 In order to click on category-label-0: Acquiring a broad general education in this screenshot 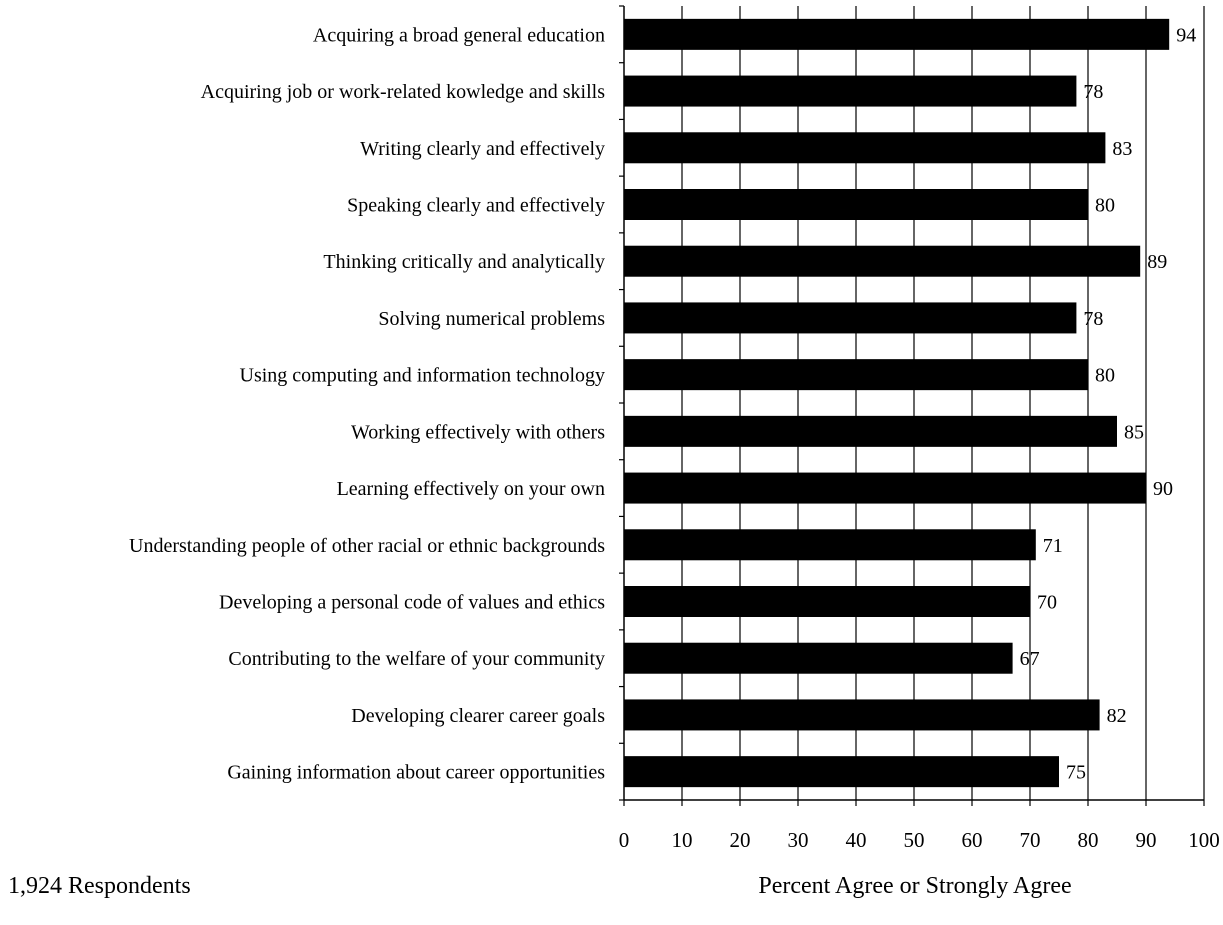, I will do `click(459, 35)`.